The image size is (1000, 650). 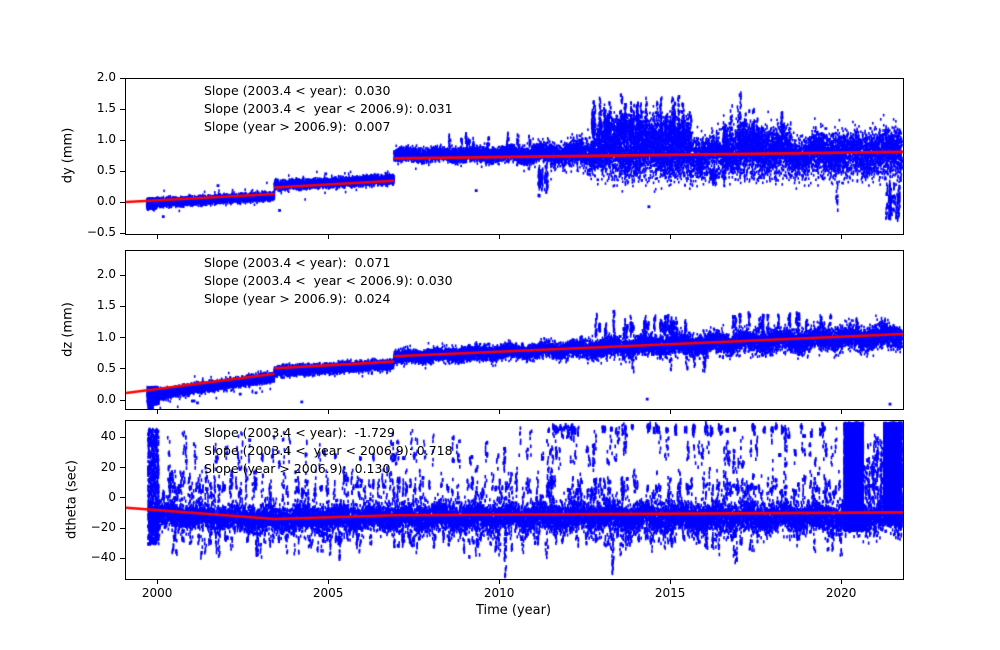 I want to click on y-tick-label: −40, so click(x=103, y=557).